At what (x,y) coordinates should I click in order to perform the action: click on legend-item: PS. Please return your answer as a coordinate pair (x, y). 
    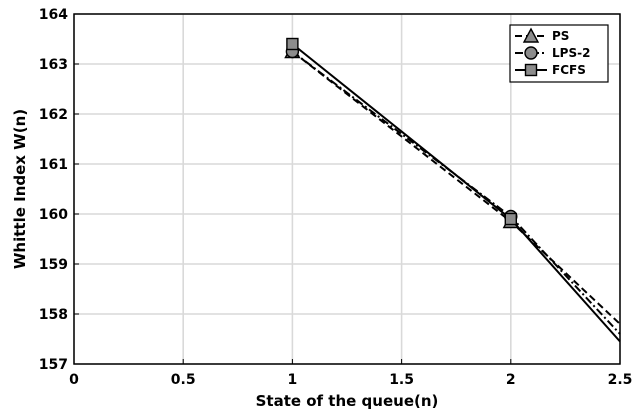
    Looking at the image, I should click on (542, 35).